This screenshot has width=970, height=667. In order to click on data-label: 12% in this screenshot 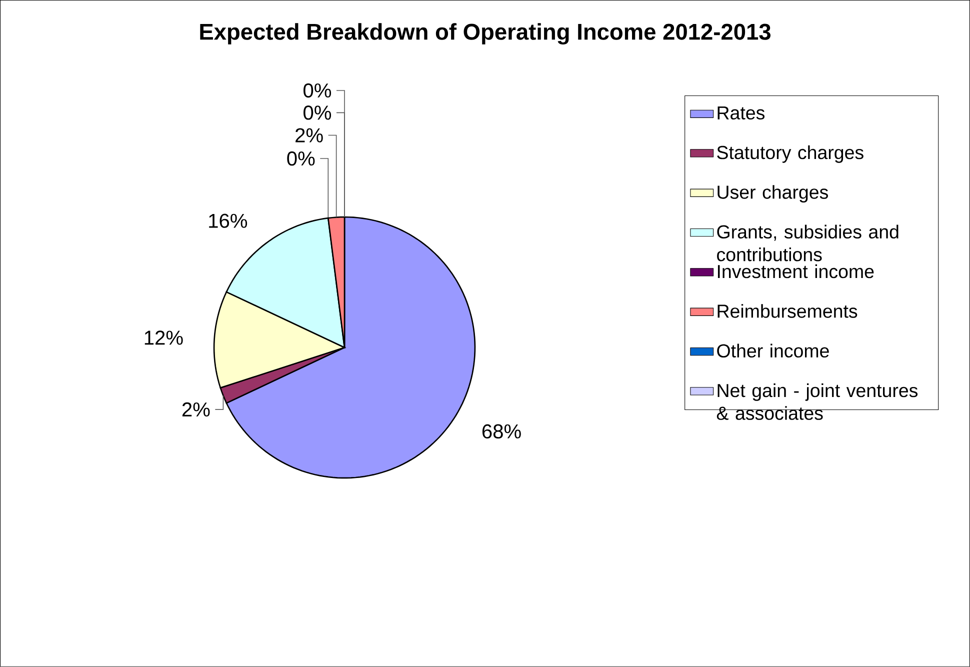, I will do `click(163, 337)`.